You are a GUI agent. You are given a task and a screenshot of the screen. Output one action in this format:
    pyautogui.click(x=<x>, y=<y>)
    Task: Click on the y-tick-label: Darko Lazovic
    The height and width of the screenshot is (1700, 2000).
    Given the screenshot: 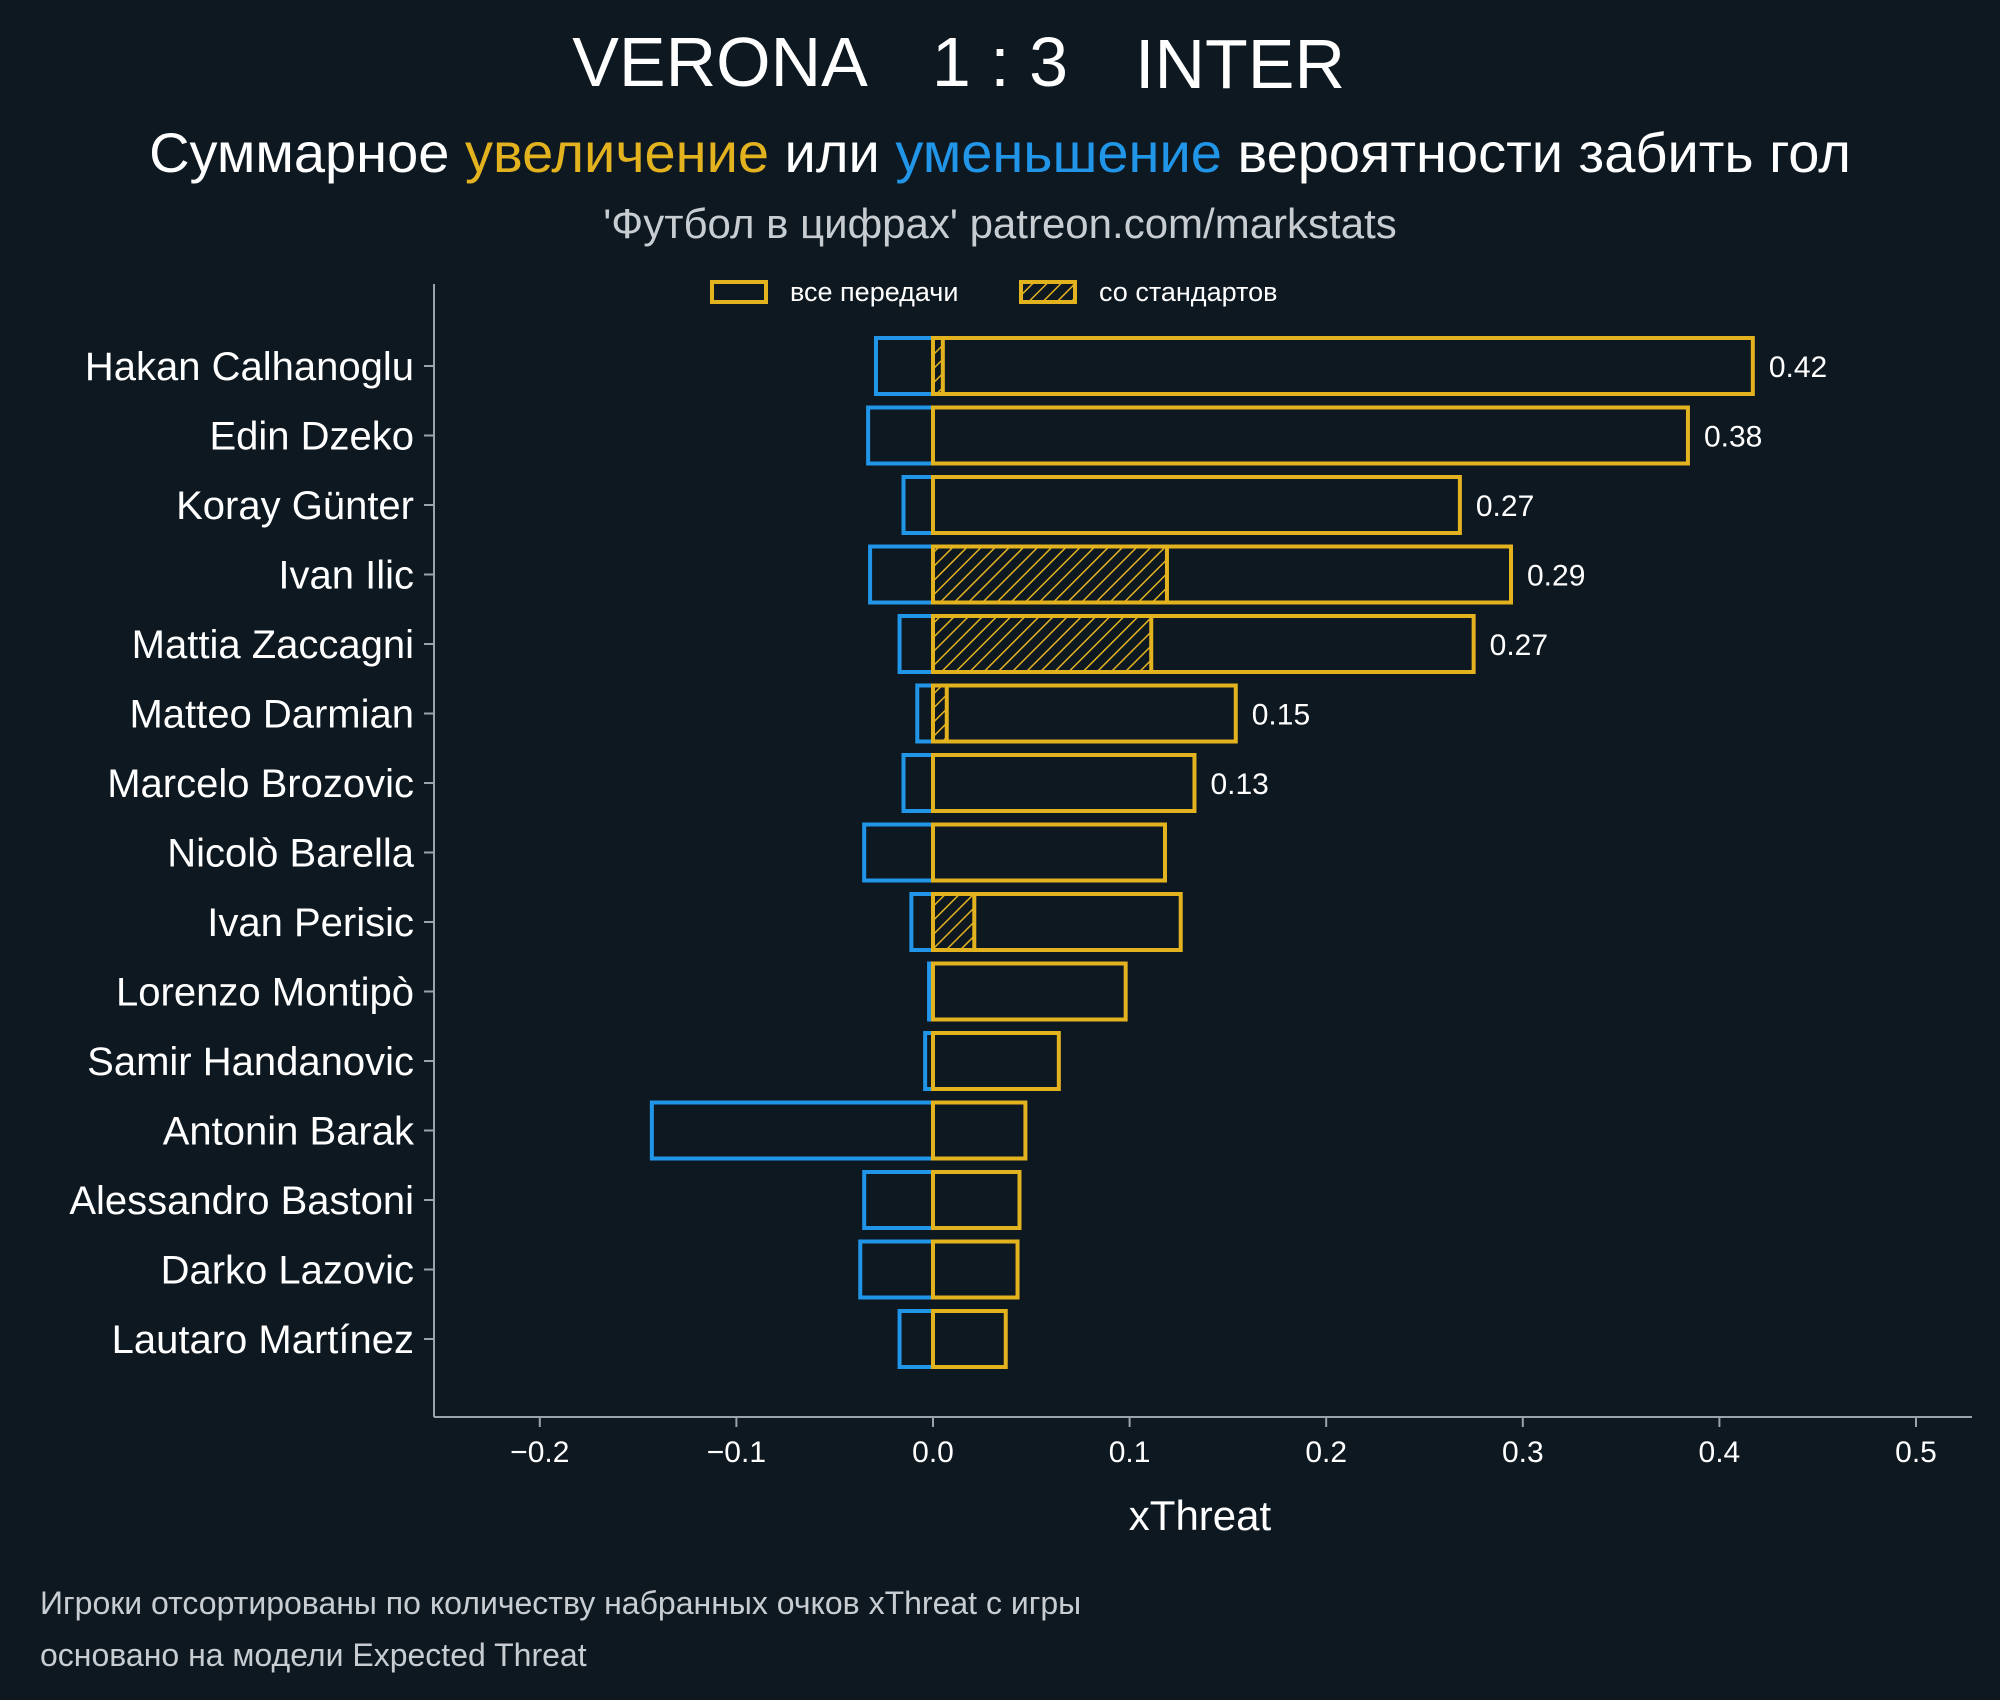 What is the action you would take?
    pyautogui.click(x=287, y=1271)
    